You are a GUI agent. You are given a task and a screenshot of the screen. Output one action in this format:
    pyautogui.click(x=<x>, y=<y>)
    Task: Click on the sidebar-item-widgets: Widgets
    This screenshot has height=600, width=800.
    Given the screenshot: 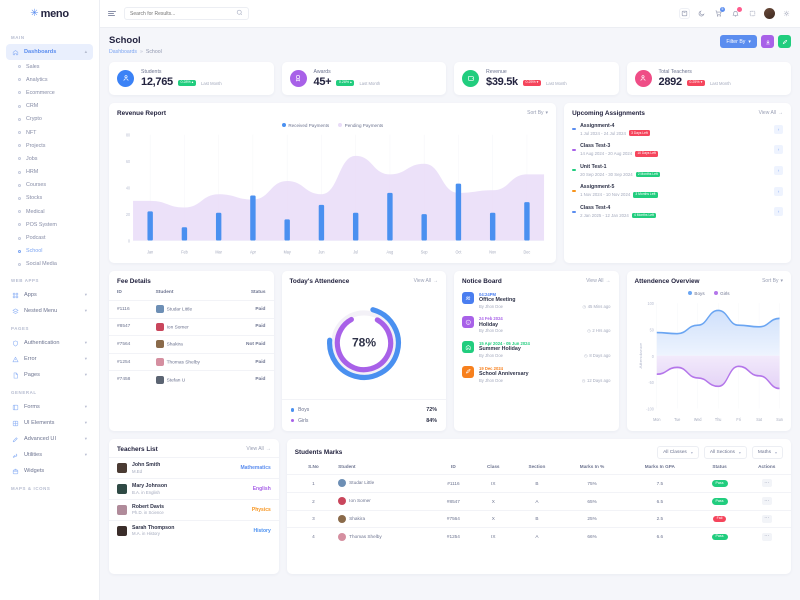 What is the action you would take?
    pyautogui.click(x=49, y=471)
    